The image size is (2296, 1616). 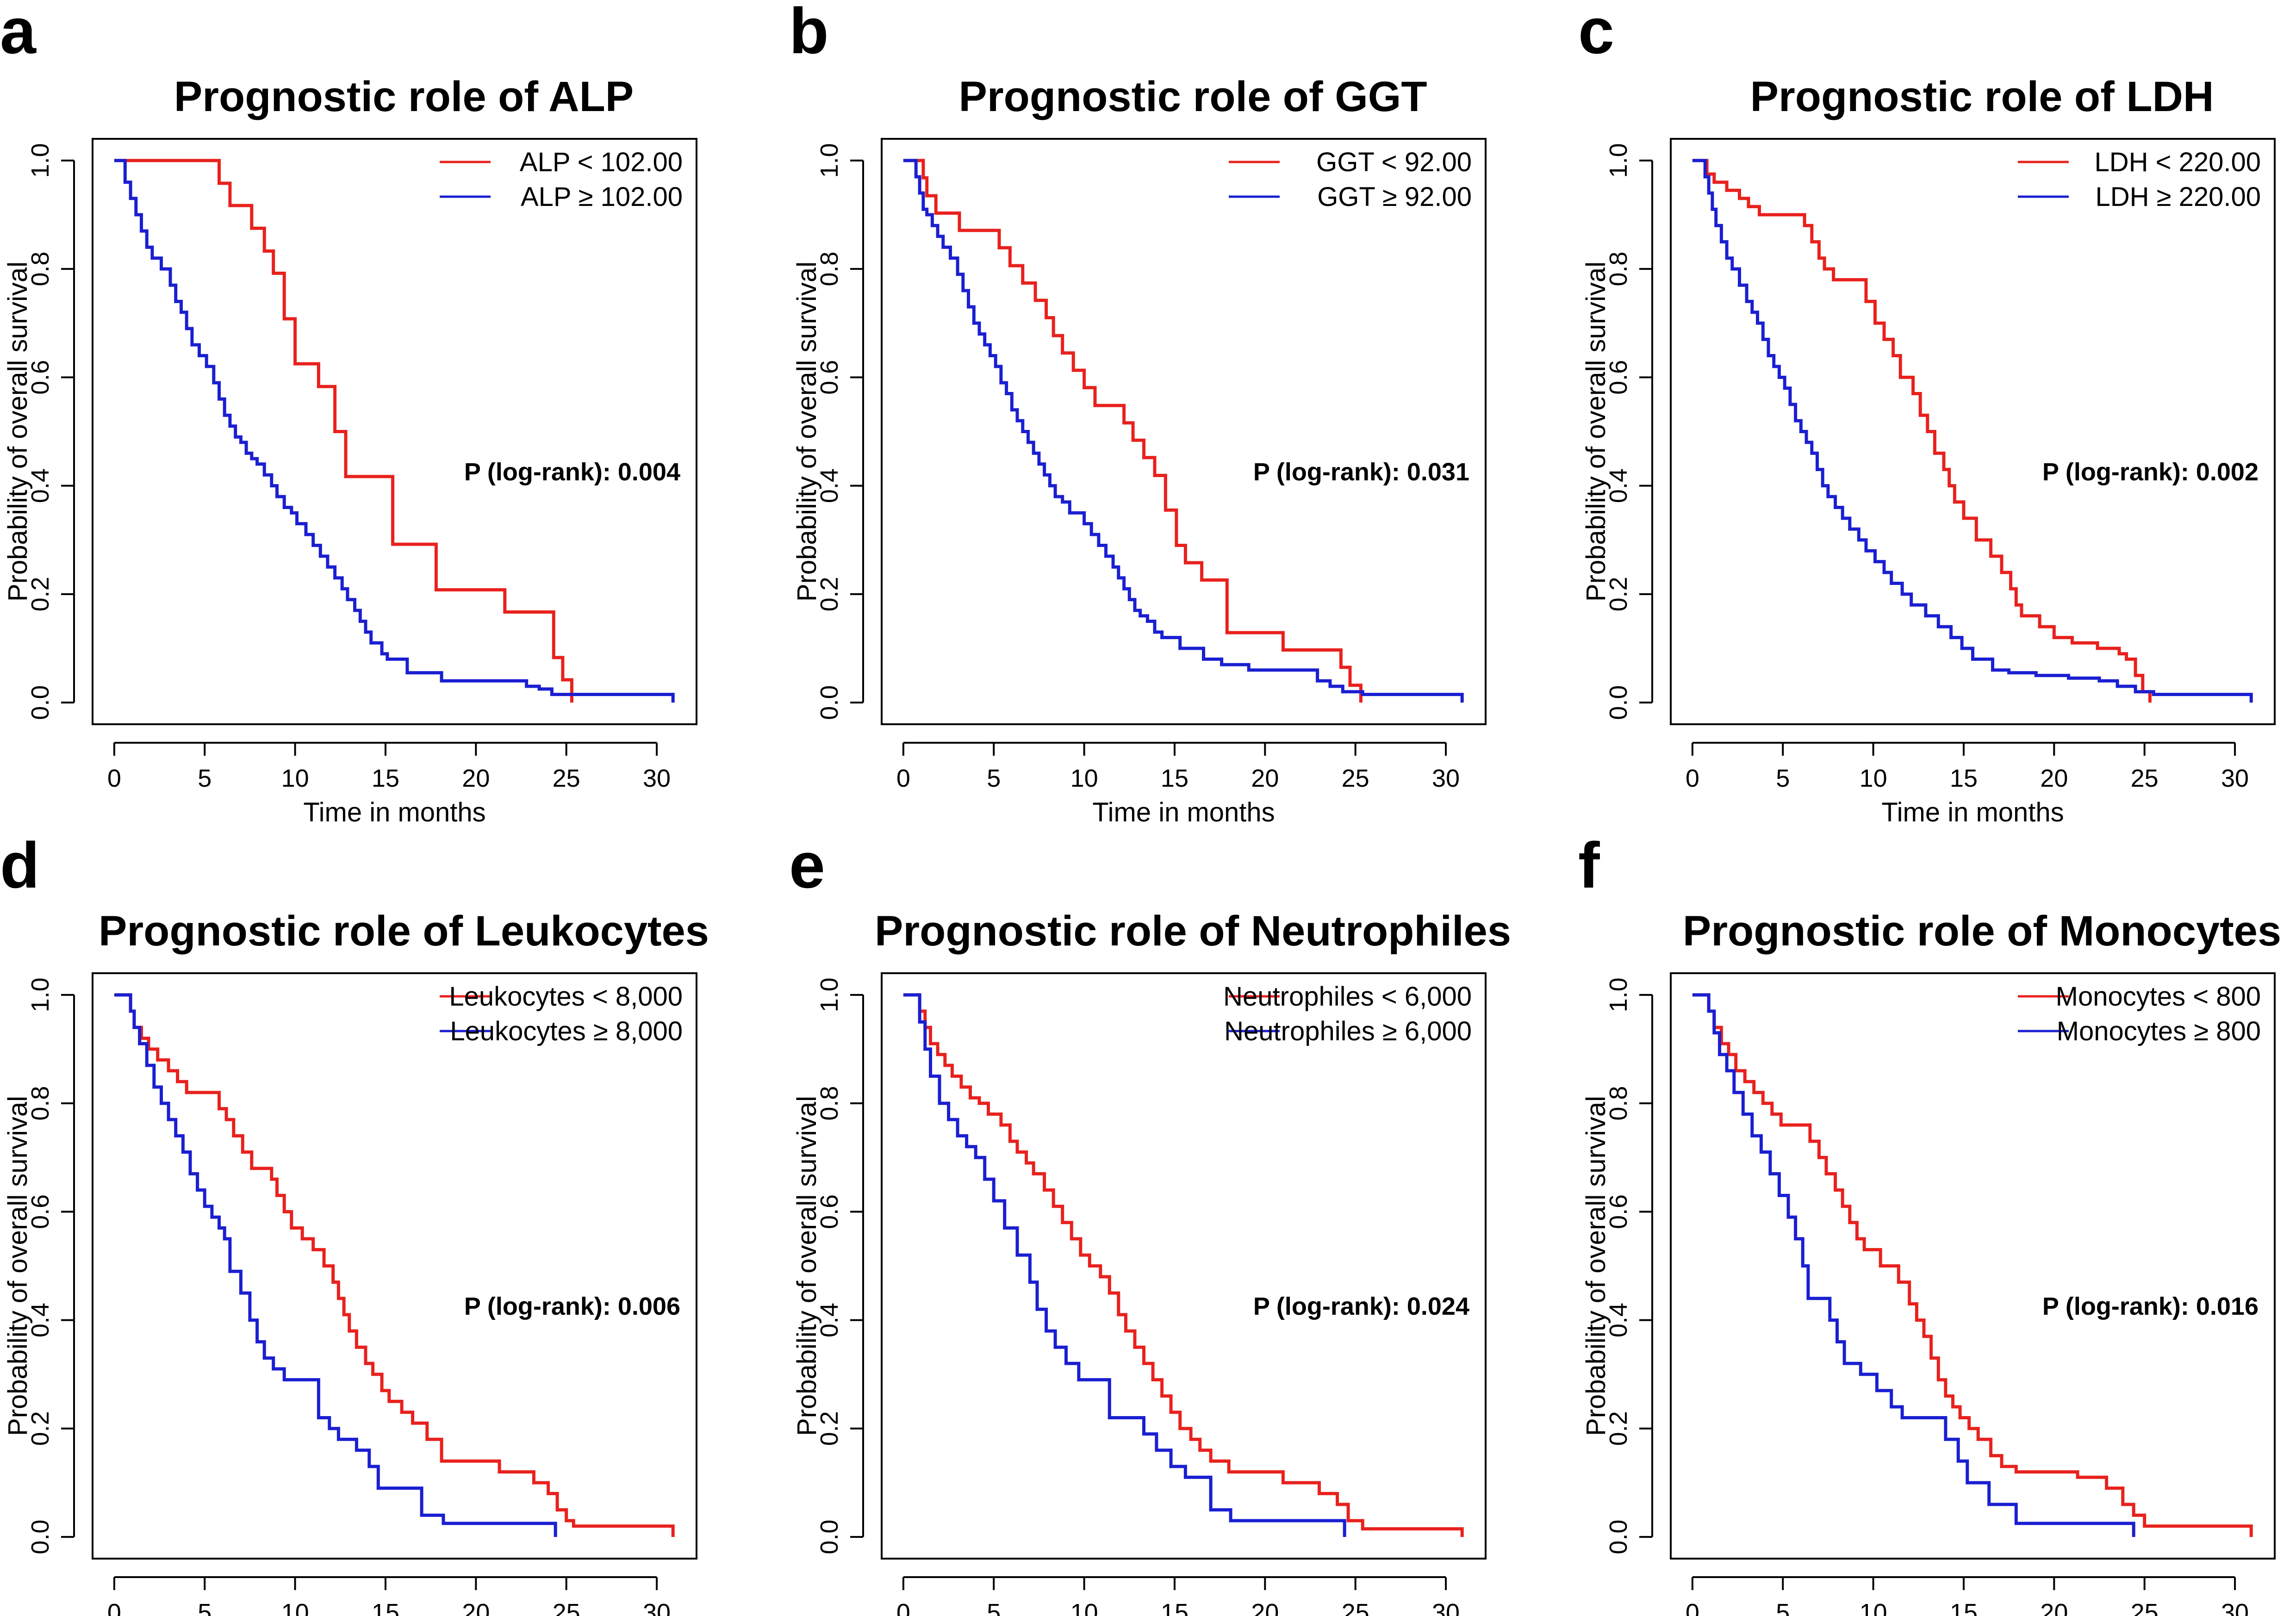 What do you see at coordinates (1982, 96) in the screenshot?
I see `chart-title: Prognostic role of LDH` at bounding box center [1982, 96].